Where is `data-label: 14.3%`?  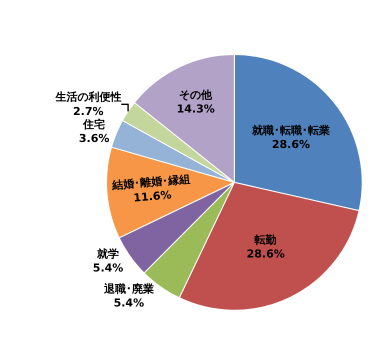 data-label: 14.3% is located at coordinates (195, 109).